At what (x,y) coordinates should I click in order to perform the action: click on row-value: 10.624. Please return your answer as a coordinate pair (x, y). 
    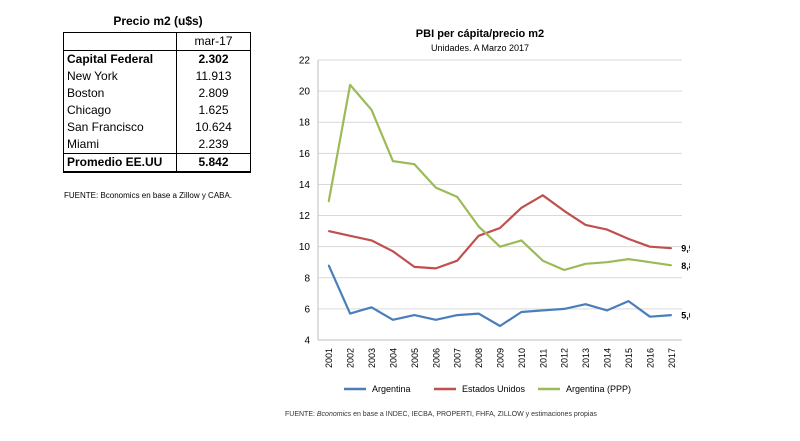
    Looking at the image, I should click on (213, 127).